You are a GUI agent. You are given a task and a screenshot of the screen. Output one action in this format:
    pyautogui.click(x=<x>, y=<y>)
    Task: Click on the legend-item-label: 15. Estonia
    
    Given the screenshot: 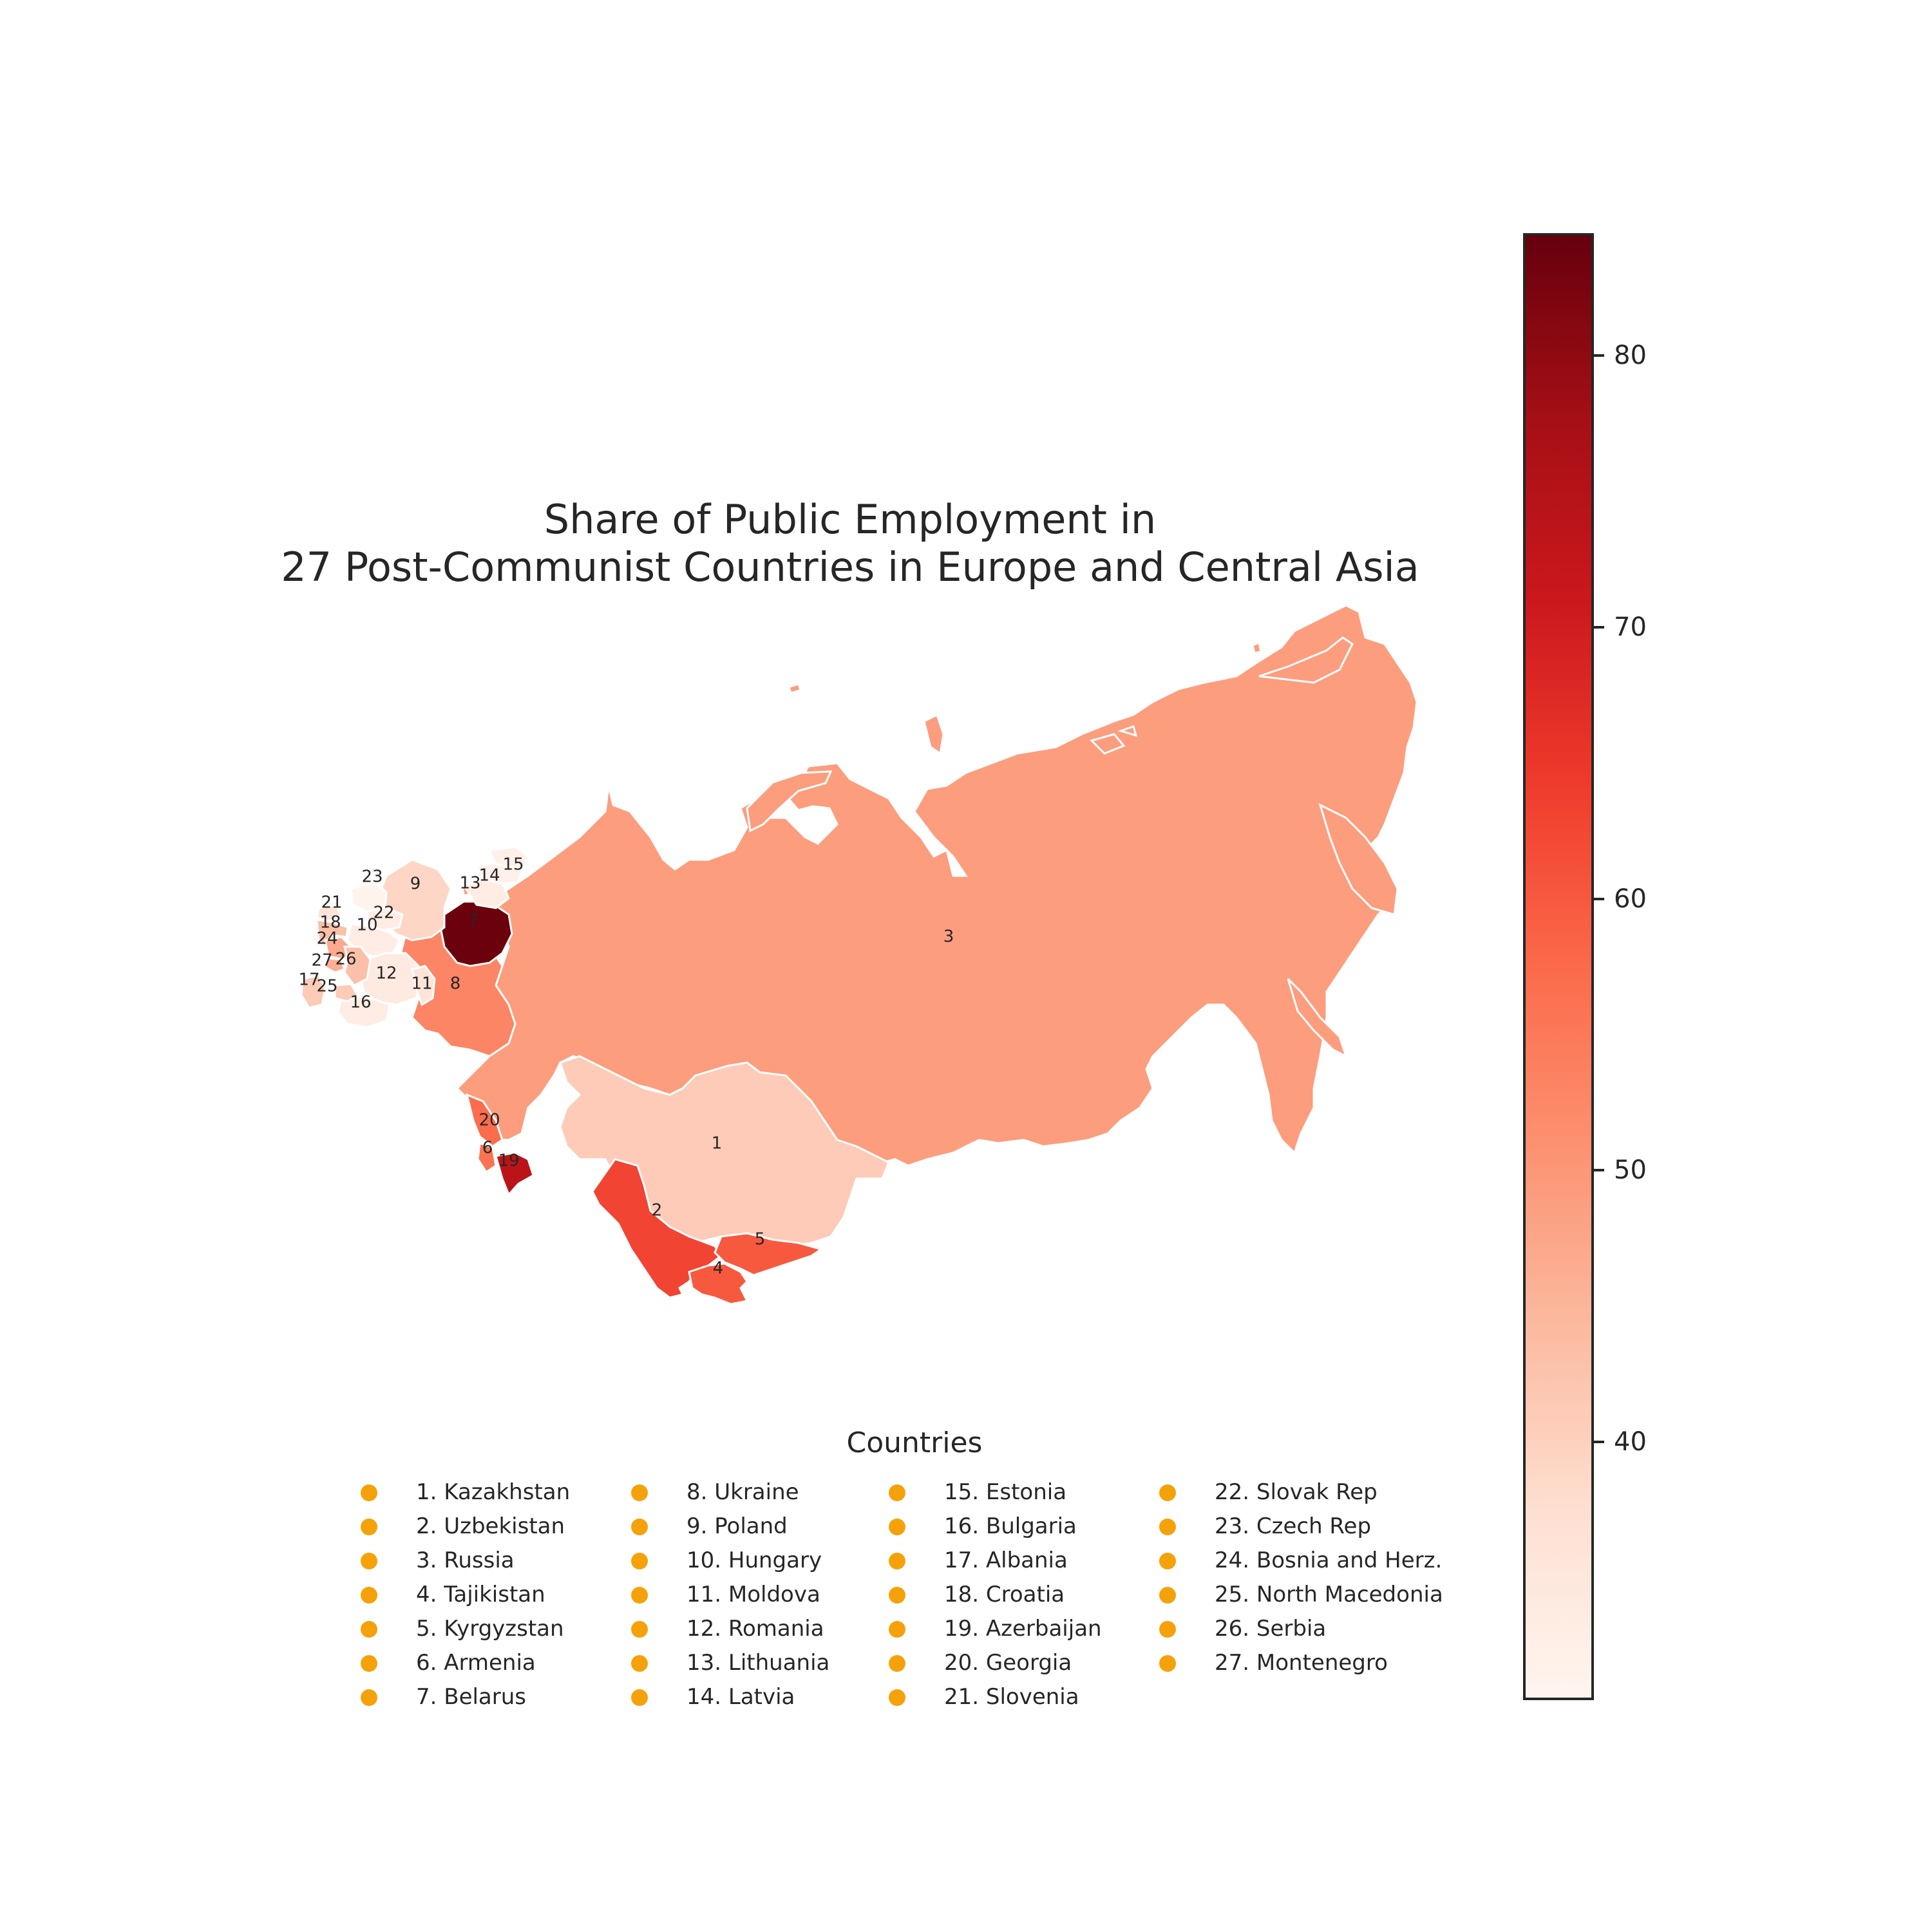 What is the action you would take?
    pyautogui.click(x=1006, y=1492)
    